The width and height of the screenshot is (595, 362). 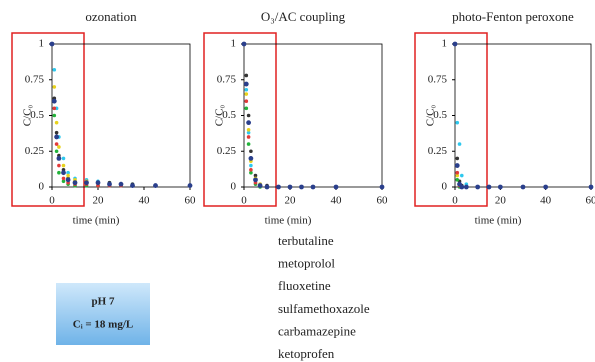 What do you see at coordinates (513, 16) in the screenshot?
I see `chart-title: photo-Fenton peroxone` at bounding box center [513, 16].